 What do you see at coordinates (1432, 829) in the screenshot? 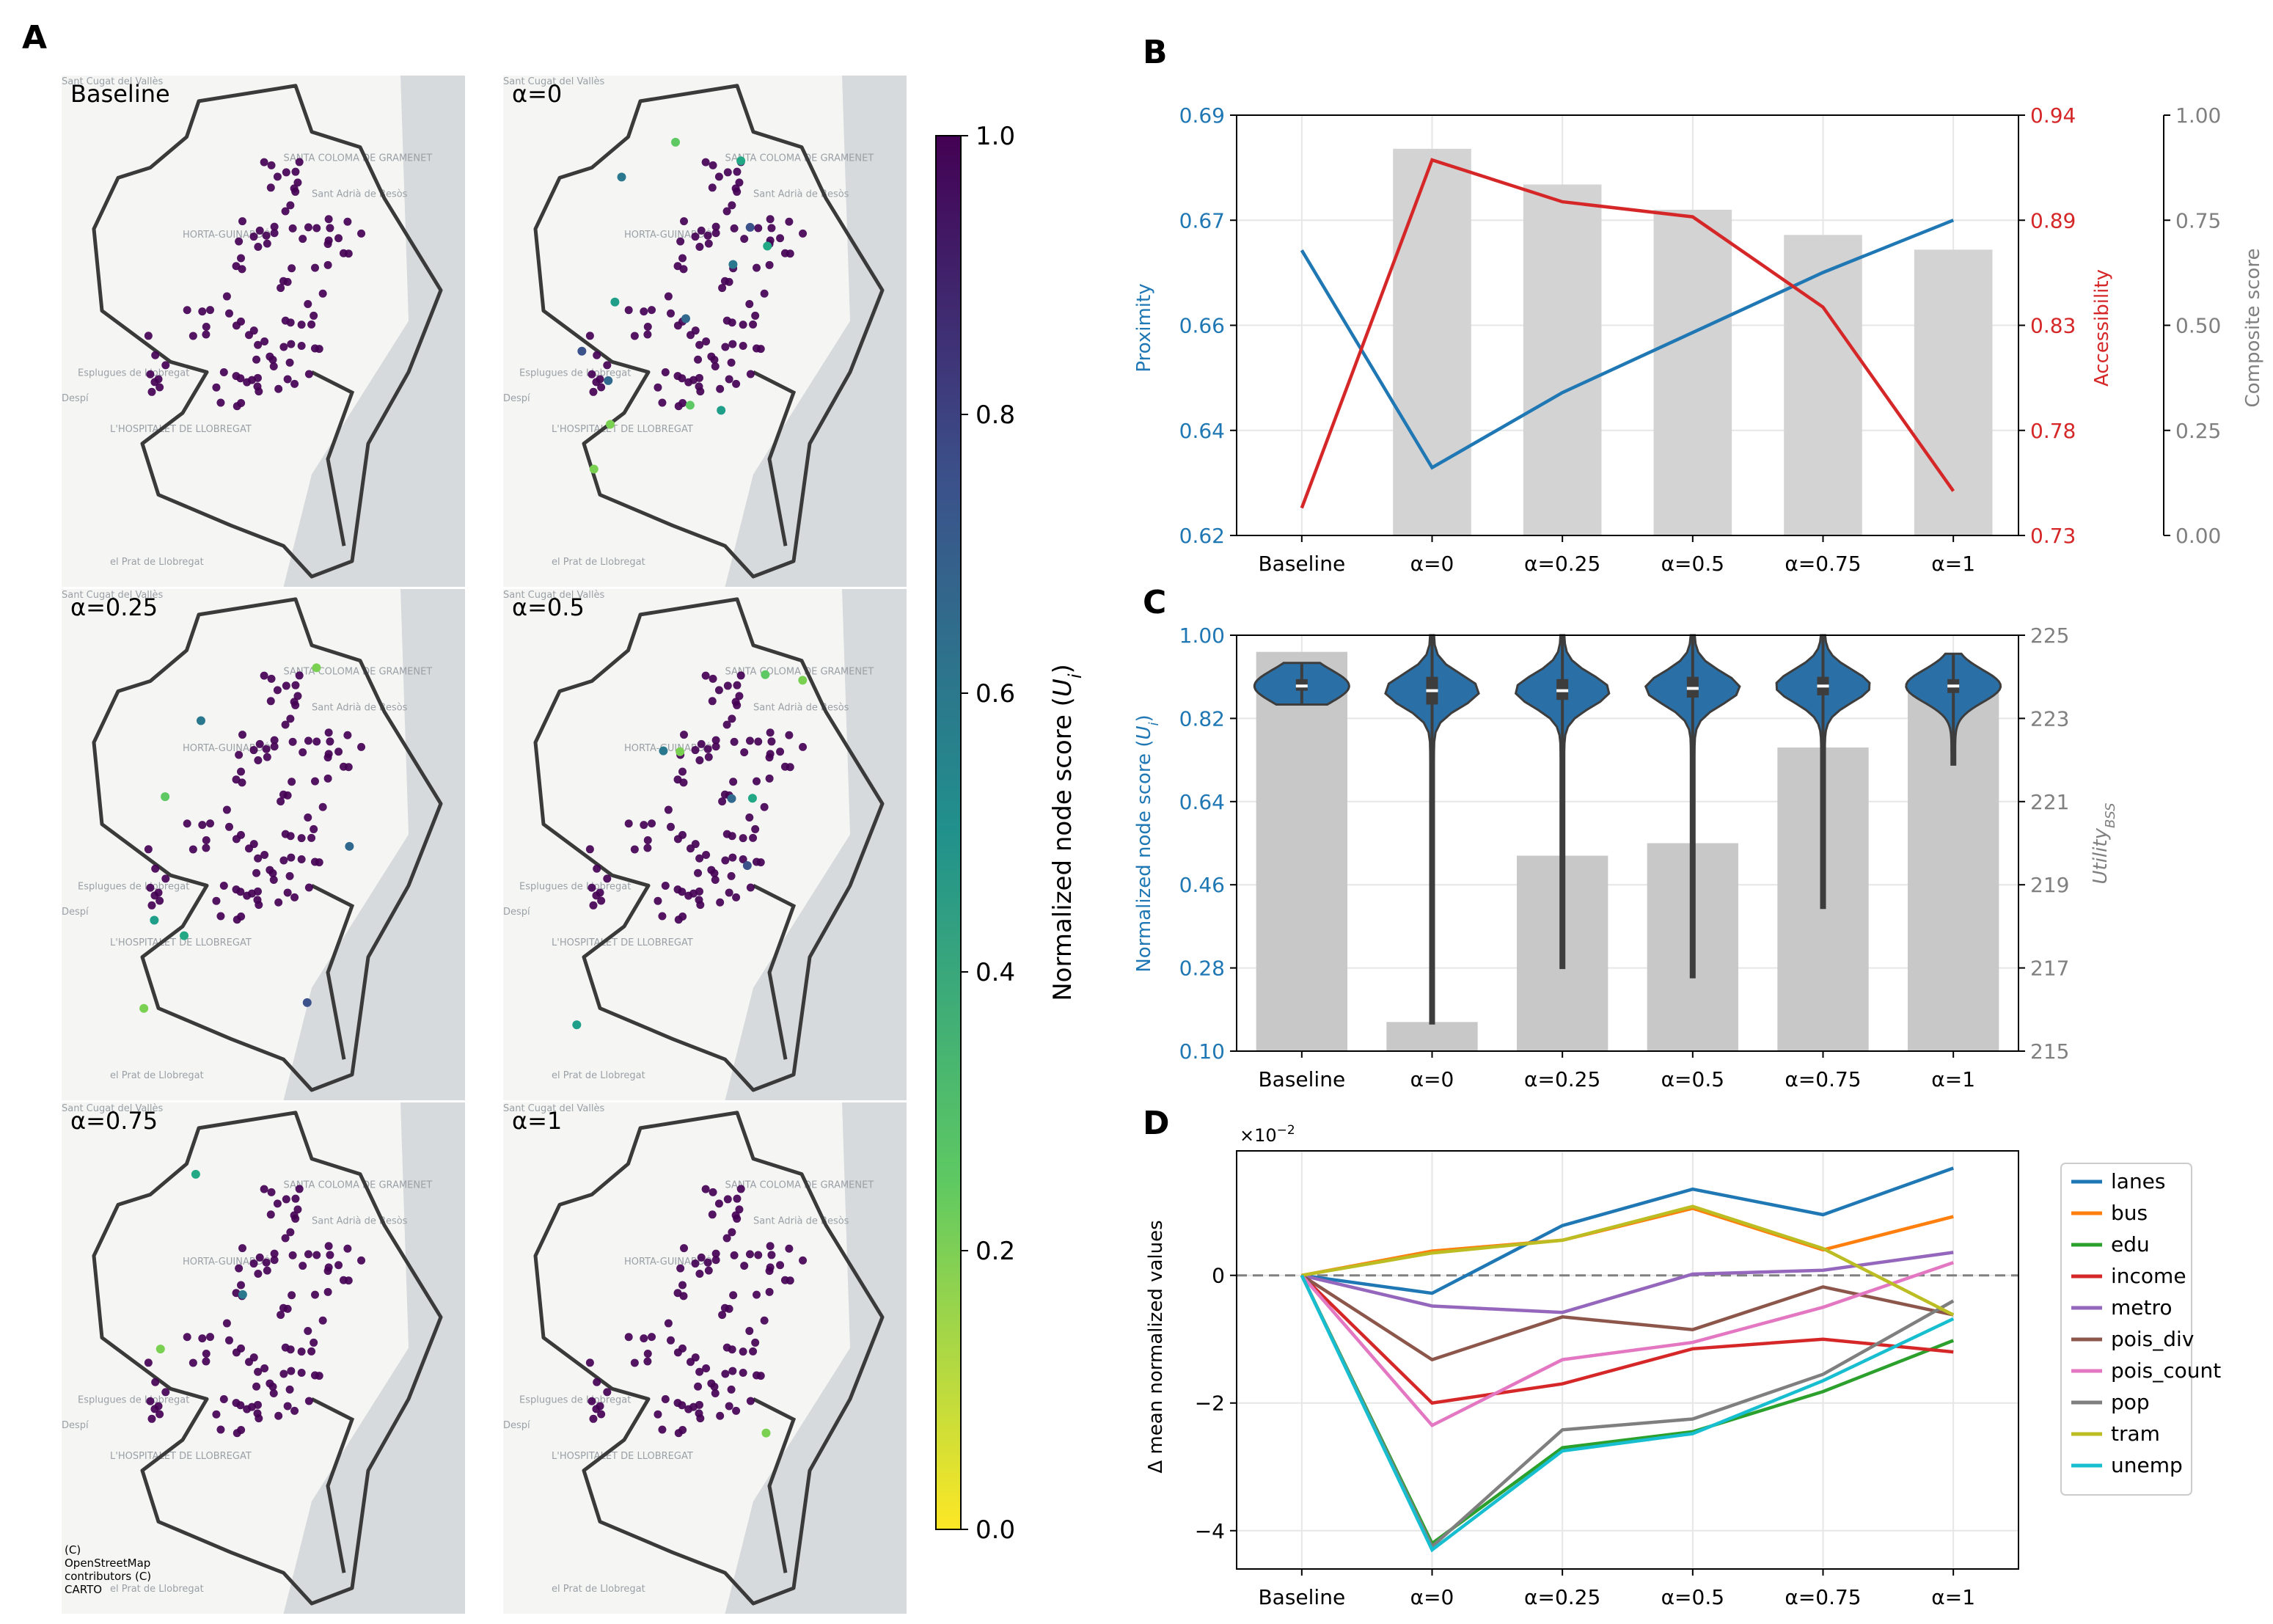
I see `violin` at bounding box center [1432, 829].